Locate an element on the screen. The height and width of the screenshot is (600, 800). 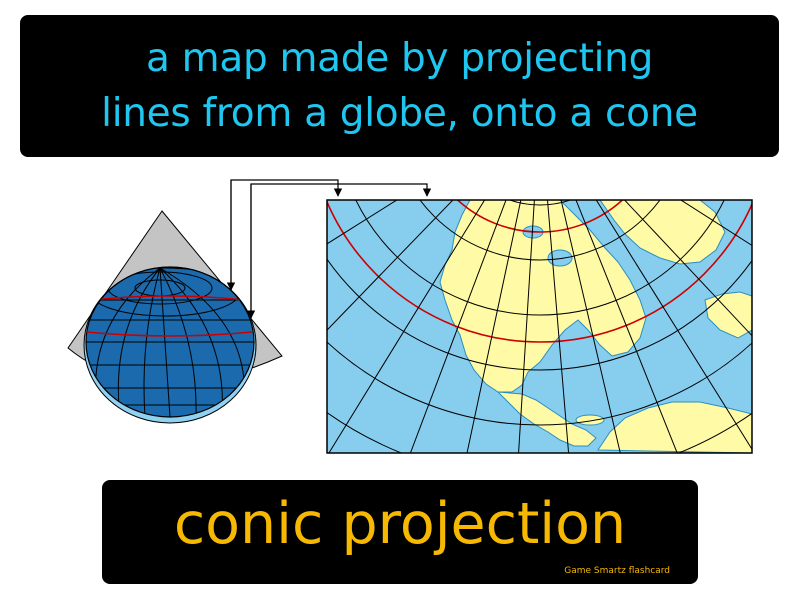
definition-line-1: a map made by projecting is located at coordinates (399, 58).